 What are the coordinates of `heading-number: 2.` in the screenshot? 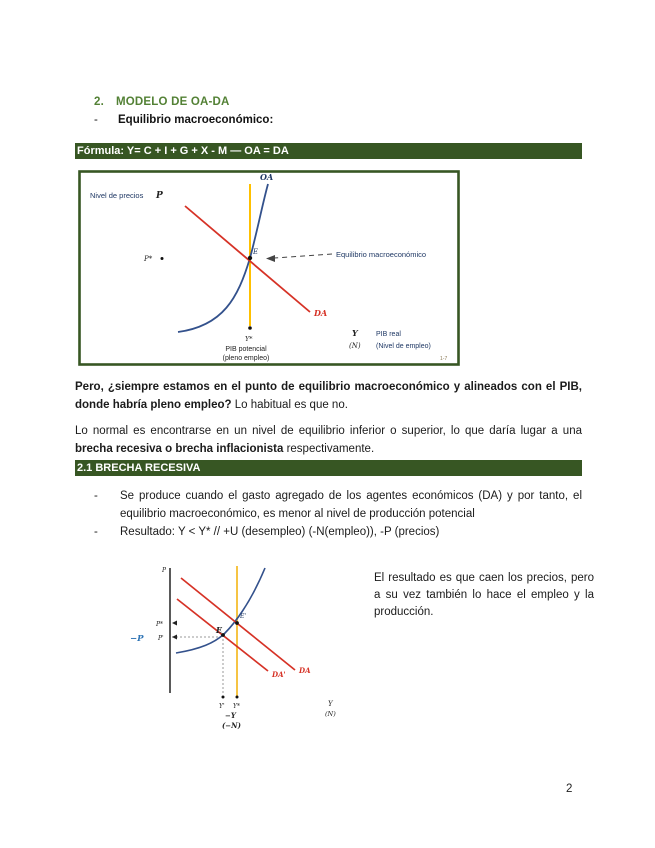 It's located at (99, 102).